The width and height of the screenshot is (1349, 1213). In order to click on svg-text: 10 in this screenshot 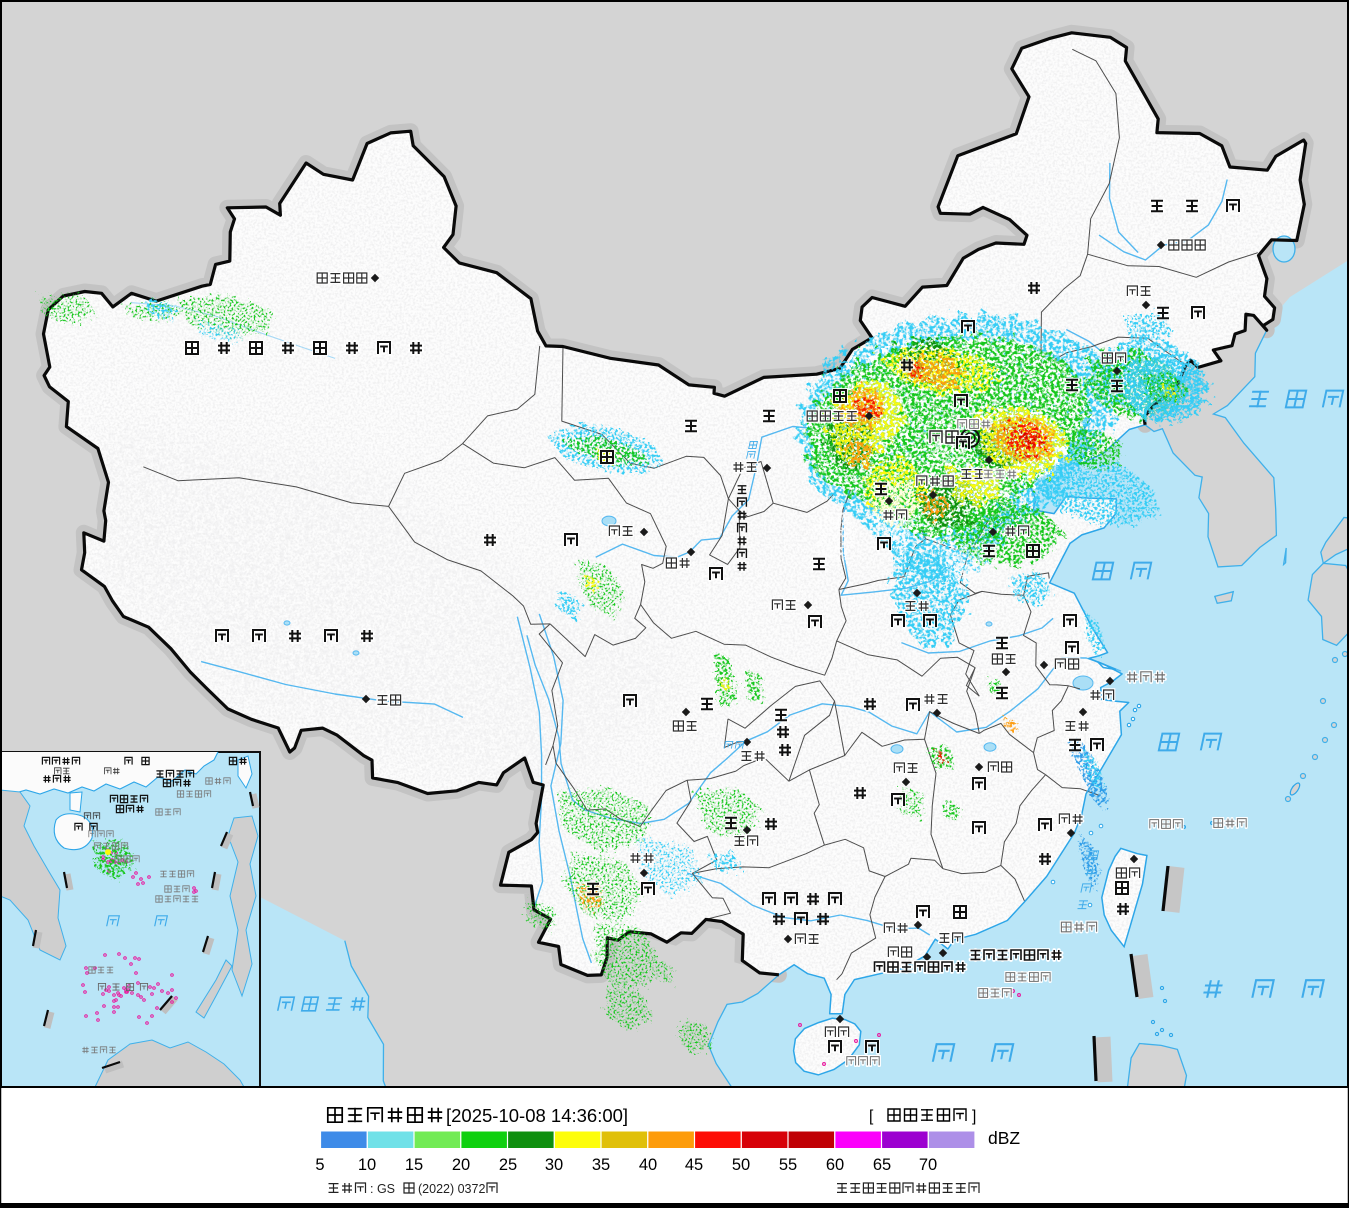, I will do `click(367, 1165)`.